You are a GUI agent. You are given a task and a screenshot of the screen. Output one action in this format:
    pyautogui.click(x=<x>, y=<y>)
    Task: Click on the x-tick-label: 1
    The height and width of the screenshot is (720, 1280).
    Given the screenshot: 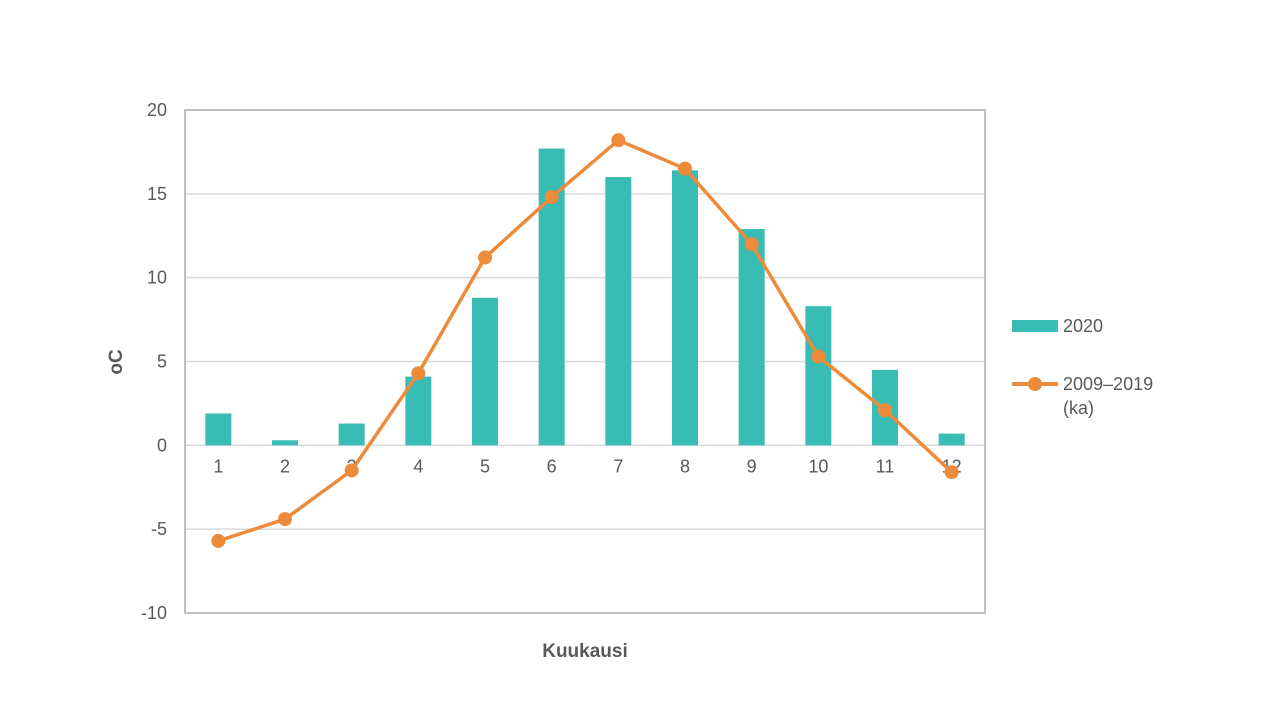 What is the action you would take?
    pyautogui.click(x=218, y=466)
    